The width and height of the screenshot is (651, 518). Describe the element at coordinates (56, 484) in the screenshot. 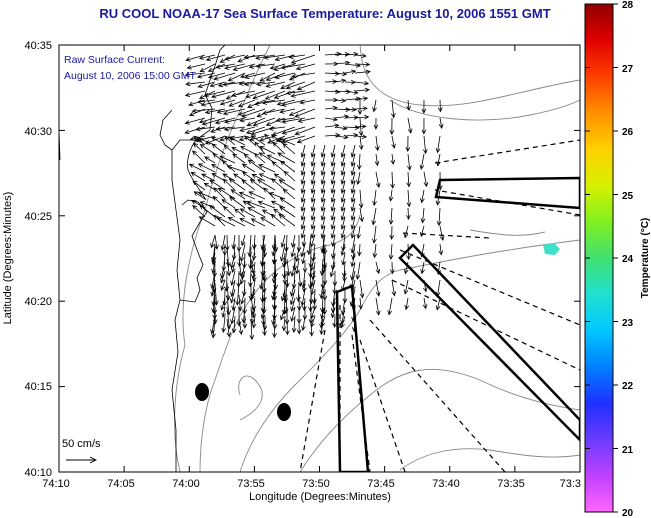

I see `x-tick-label: 74:10` at that location.